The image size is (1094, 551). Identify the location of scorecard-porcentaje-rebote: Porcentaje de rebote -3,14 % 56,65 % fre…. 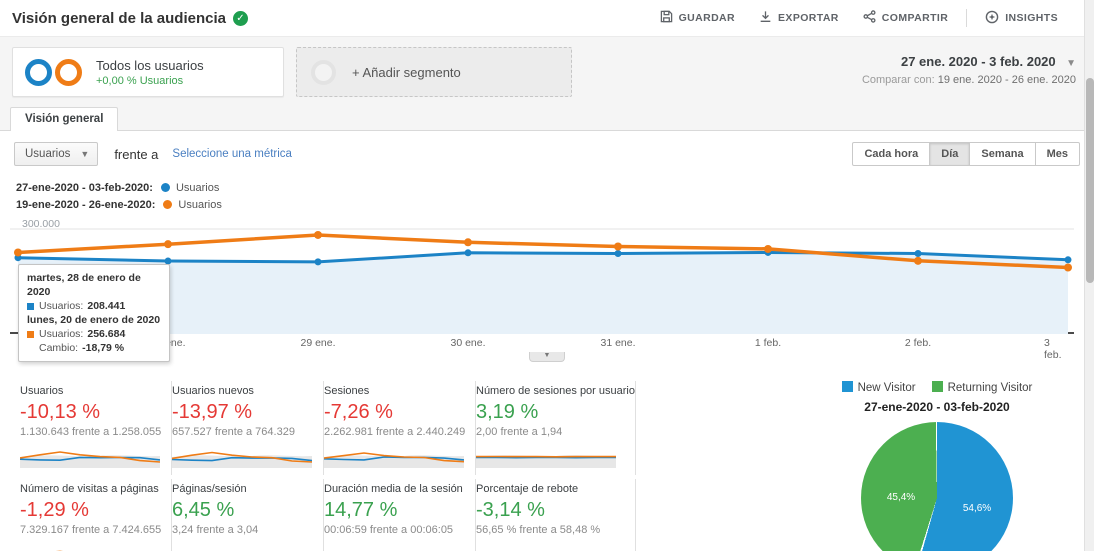
(556, 515).